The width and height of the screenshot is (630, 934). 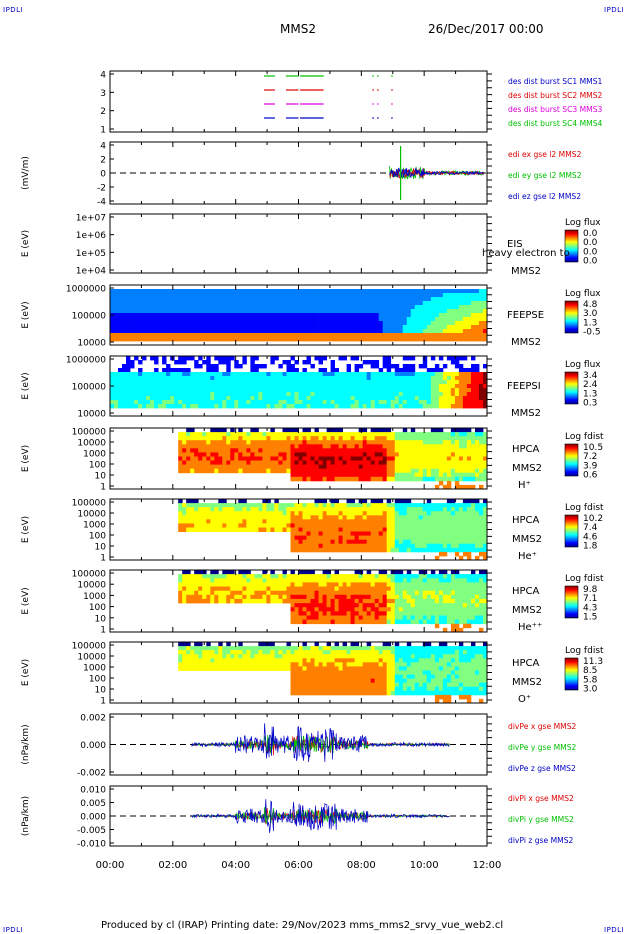 What do you see at coordinates (91, 415) in the screenshot?
I see `y-tick-label: 10000` at bounding box center [91, 415].